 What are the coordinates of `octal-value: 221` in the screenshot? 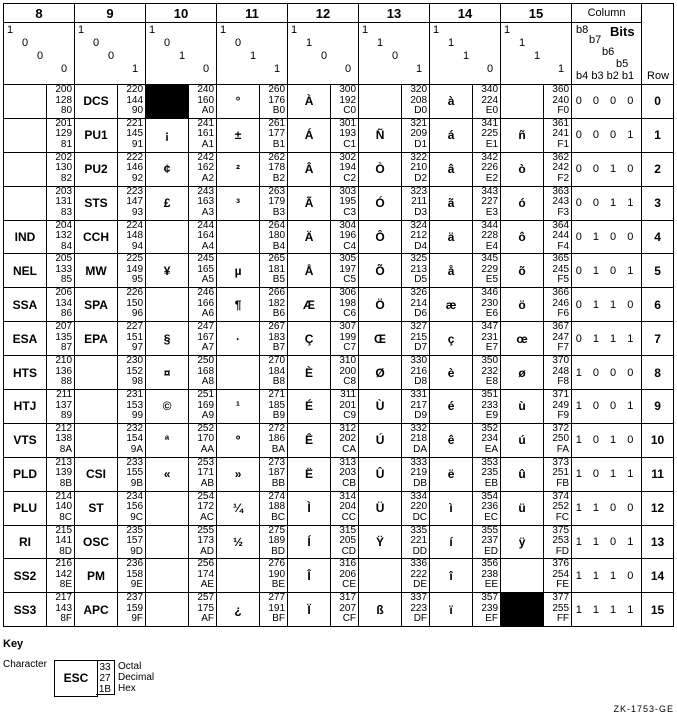 It's located at (135, 123).